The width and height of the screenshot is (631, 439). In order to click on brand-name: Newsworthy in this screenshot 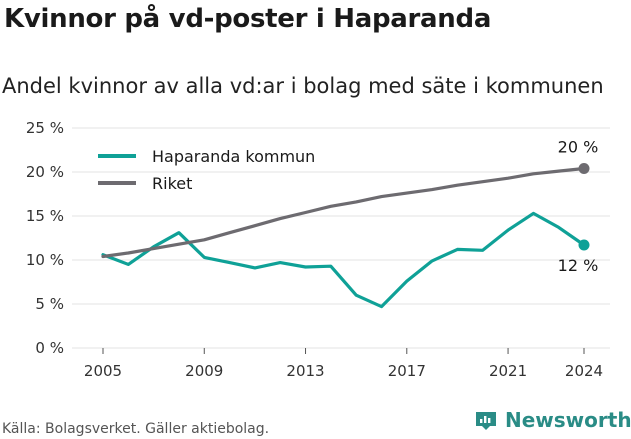, I will do `click(568, 420)`.